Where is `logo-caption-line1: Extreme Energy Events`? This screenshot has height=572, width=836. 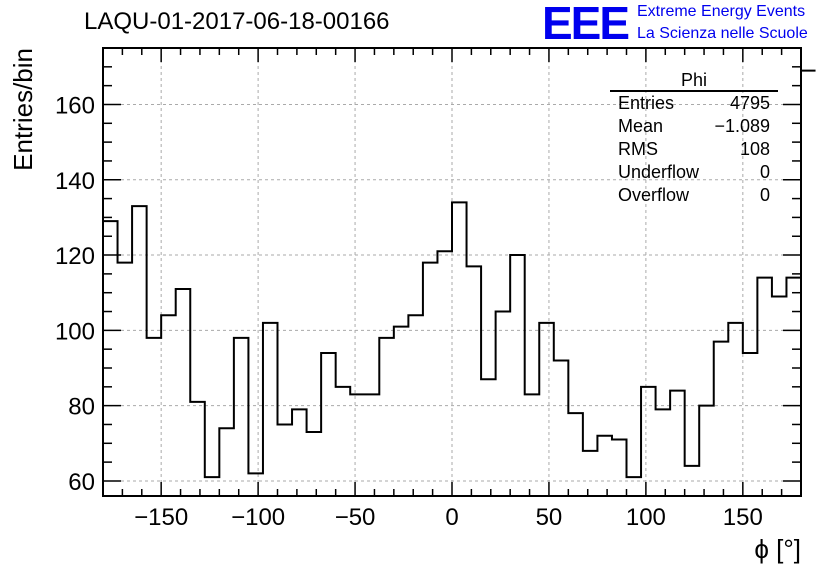 logo-caption-line1: Extreme Energy Events is located at coordinates (721, 11).